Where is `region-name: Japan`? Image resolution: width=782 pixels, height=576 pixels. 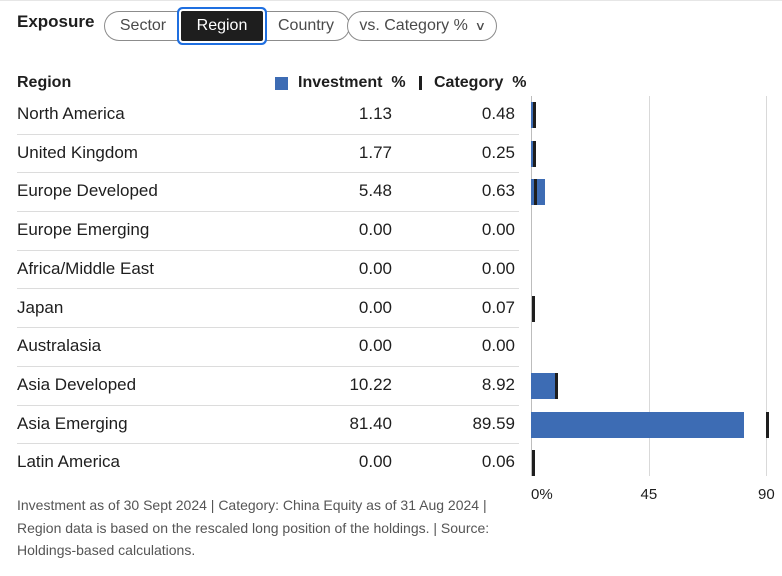 region-name: Japan is located at coordinates (40, 307).